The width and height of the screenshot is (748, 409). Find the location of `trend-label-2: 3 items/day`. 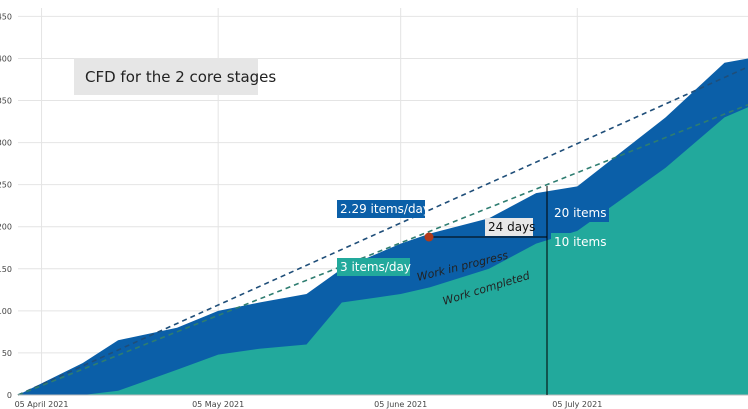

trend-label-2: 3 items/day is located at coordinates (375, 267).